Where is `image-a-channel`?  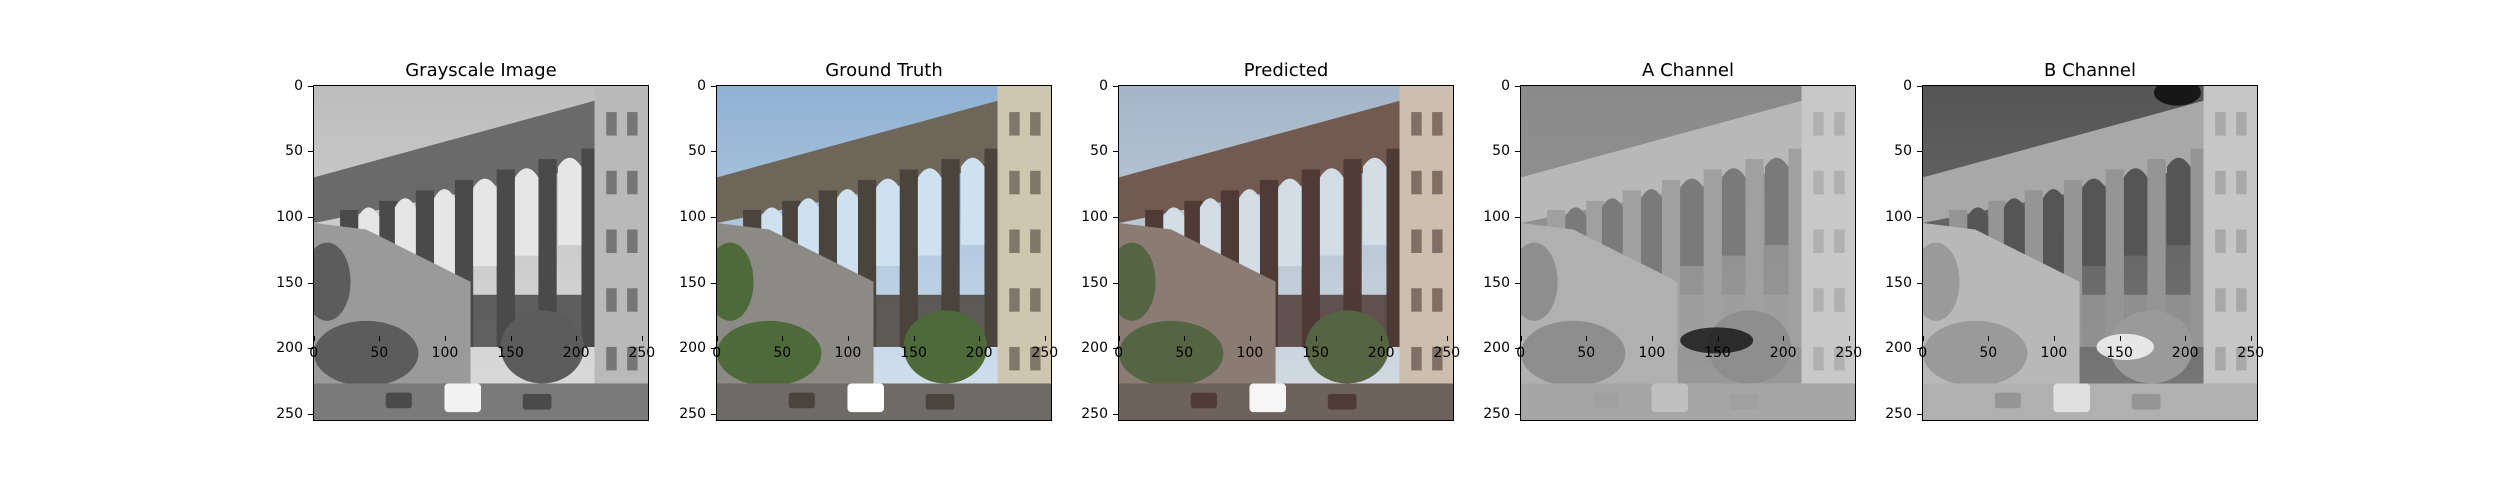 image-a-channel is located at coordinates (1688, 253).